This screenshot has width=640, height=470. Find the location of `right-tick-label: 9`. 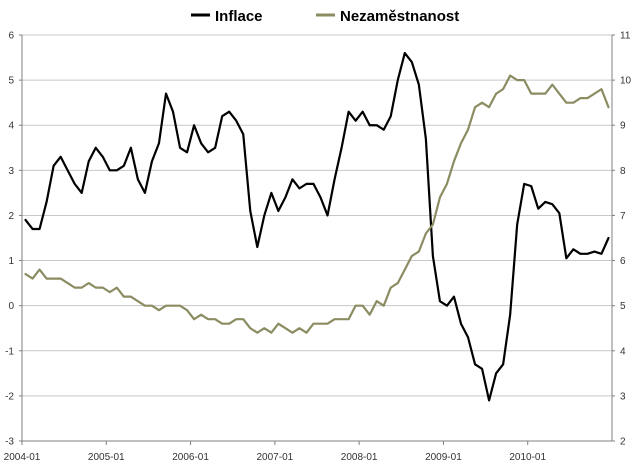

right-tick-label: 9 is located at coordinates (623, 126).